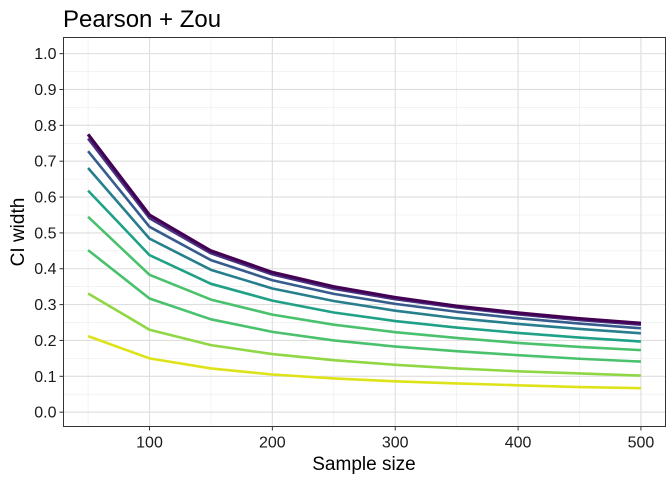 Image resolution: width=672 pixels, height=480 pixels. I want to click on x-axis: 100 200 300 400 500, so click(395, 439).